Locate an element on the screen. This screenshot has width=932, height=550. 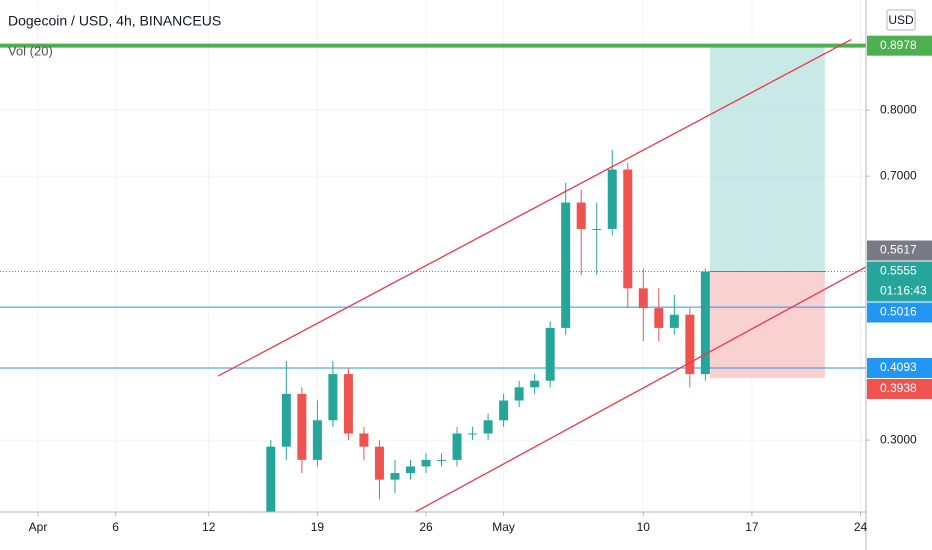
x-tick-label: 17 is located at coordinates (752, 527).